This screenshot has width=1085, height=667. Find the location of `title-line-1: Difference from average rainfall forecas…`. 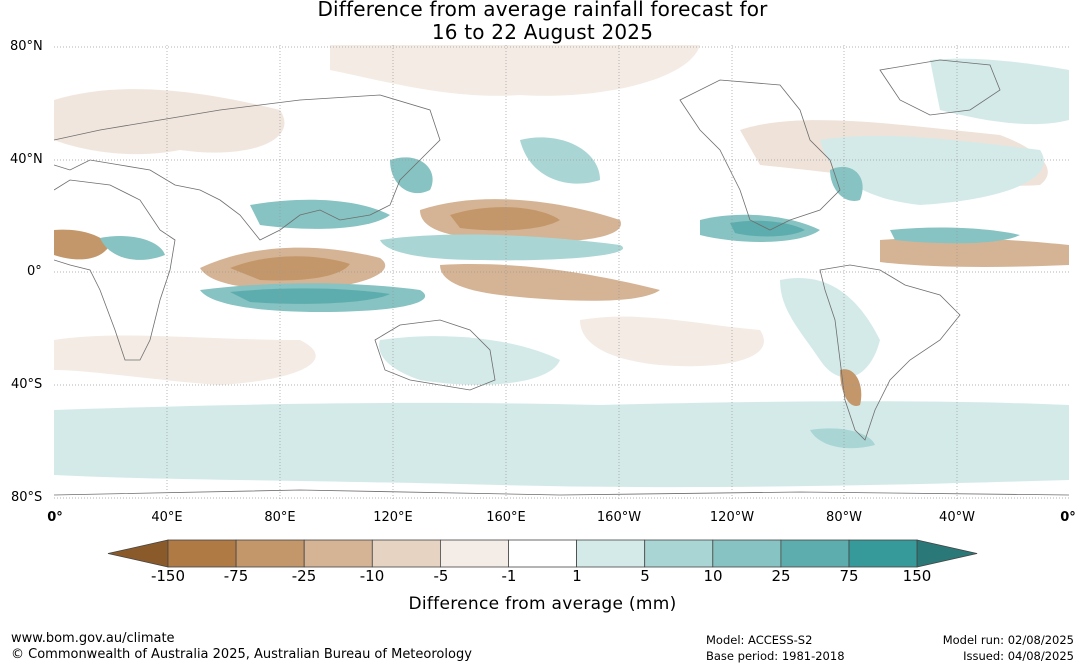

title-line-1: Difference from average rainfall forecas… is located at coordinates (542, 10).